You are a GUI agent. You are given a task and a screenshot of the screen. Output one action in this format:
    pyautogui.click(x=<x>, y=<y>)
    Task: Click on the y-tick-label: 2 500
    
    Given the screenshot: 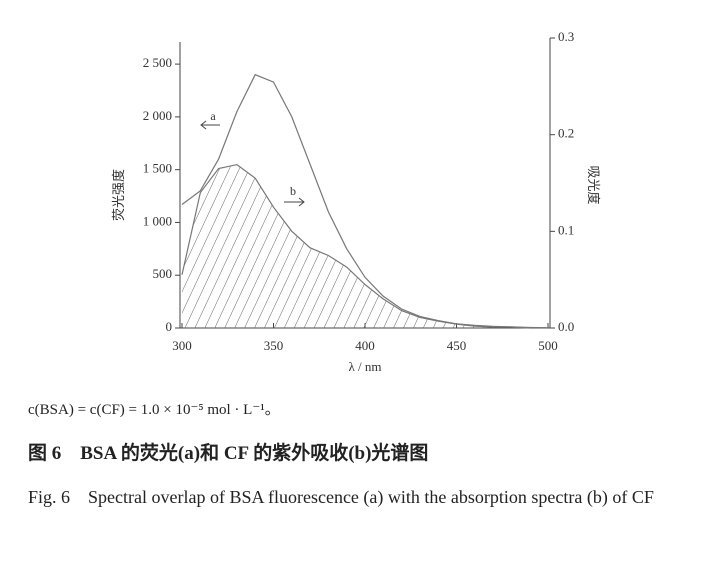 What is the action you would take?
    pyautogui.click(x=157, y=62)
    